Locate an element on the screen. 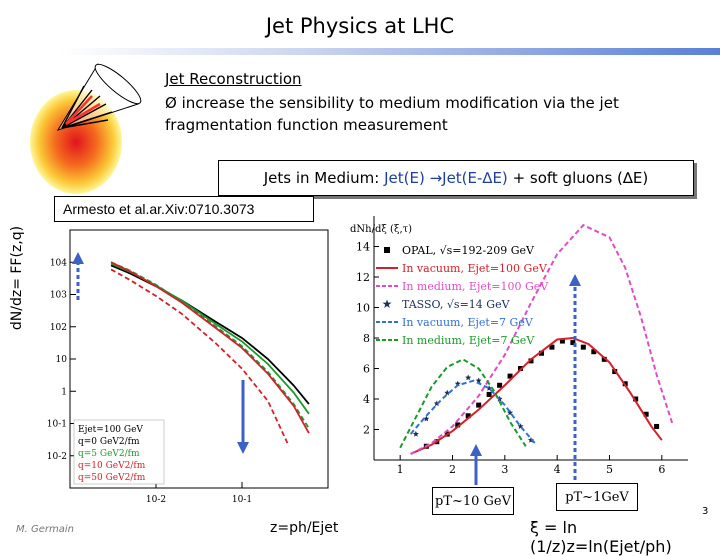 This screenshot has width=720, height=556. bullet-arrow-icon: Ø is located at coordinates (171, 103).